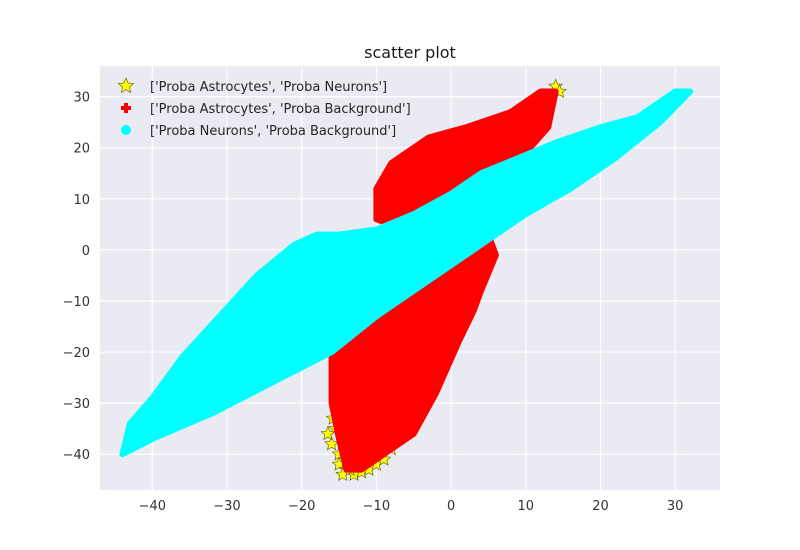  What do you see at coordinates (268, 87) in the screenshot?
I see `legend-label: ['Proba Astrocytes', 'Proba Neurons']` at bounding box center [268, 87].